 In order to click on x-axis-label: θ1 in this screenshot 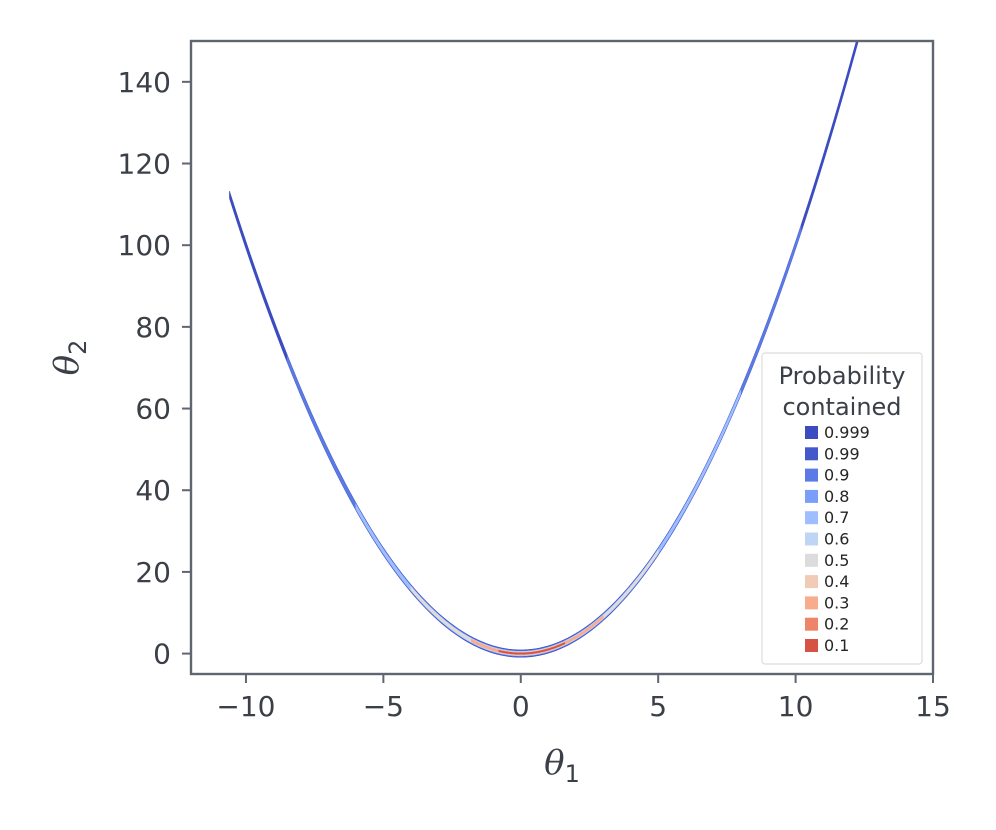, I will do `click(562, 765)`.